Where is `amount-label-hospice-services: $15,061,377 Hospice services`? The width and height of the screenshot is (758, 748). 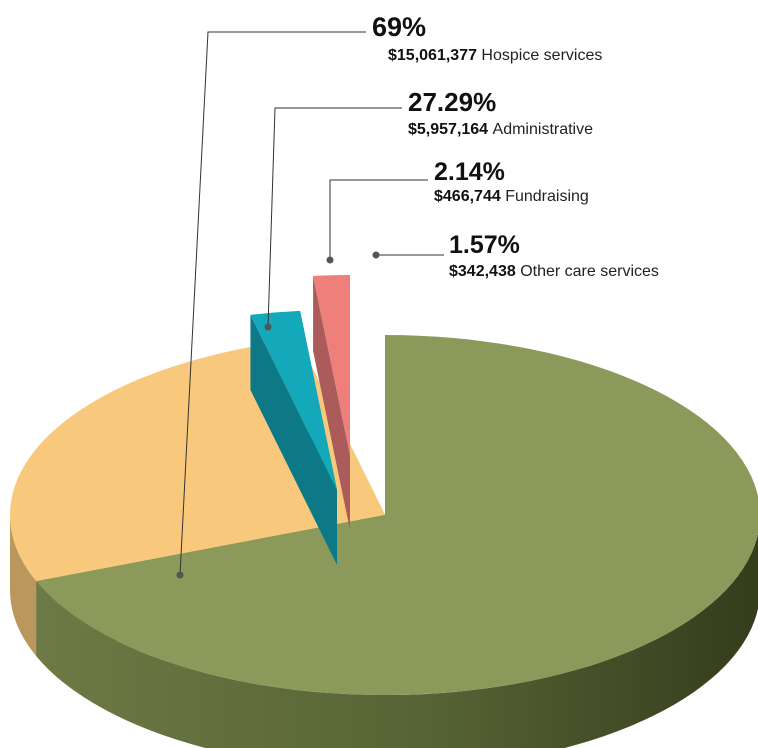
amount-label-hospice-services: $15,061,377 Hospice services is located at coordinates (495, 55).